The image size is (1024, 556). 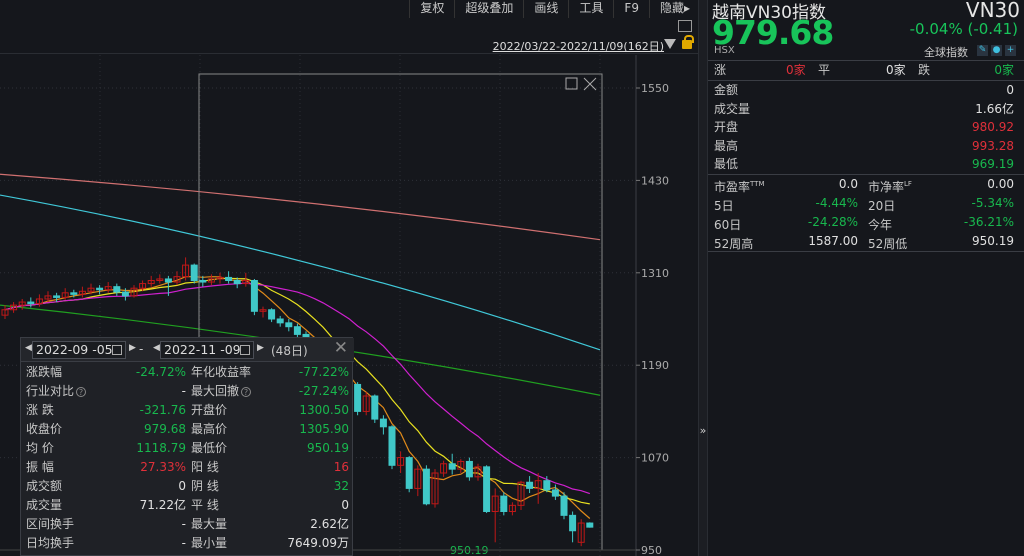 I want to click on y-tick-label: 1430, so click(x=655, y=180).